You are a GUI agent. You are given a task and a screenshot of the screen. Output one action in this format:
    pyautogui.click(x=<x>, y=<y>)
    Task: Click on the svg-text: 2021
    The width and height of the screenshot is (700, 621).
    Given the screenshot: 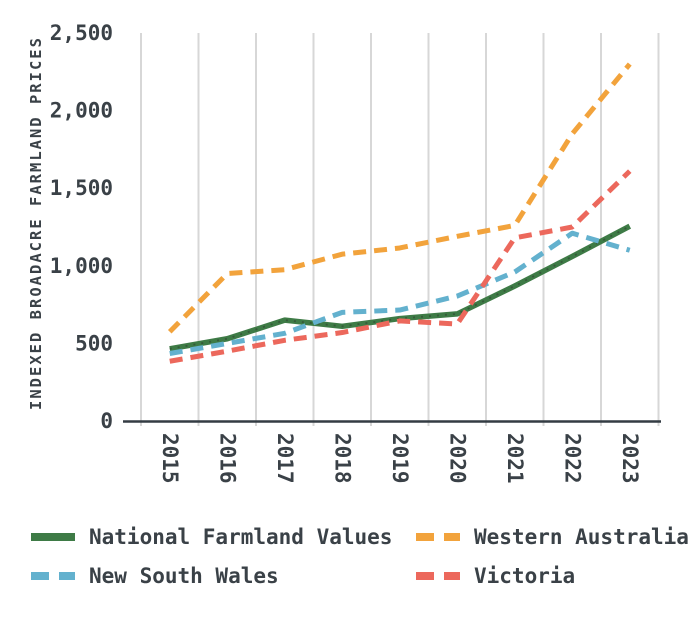 What is the action you would take?
    pyautogui.click(x=515, y=458)
    